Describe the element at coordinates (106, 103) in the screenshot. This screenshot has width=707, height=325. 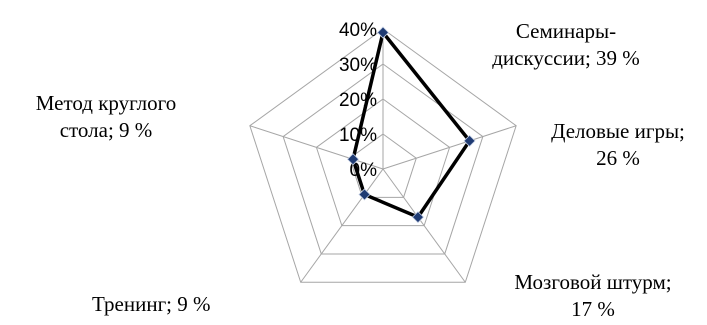
I see `category-label-round-table-line1: Метод круглого` at that location.